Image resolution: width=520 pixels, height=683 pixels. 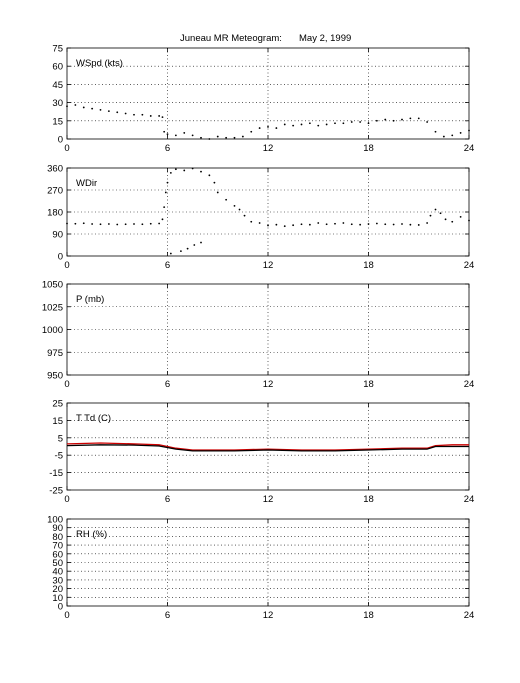 What do you see at coordinates (56, 491) in the screenshot?
I see `y-tick-label: -25` at bounding box center [56, 491].